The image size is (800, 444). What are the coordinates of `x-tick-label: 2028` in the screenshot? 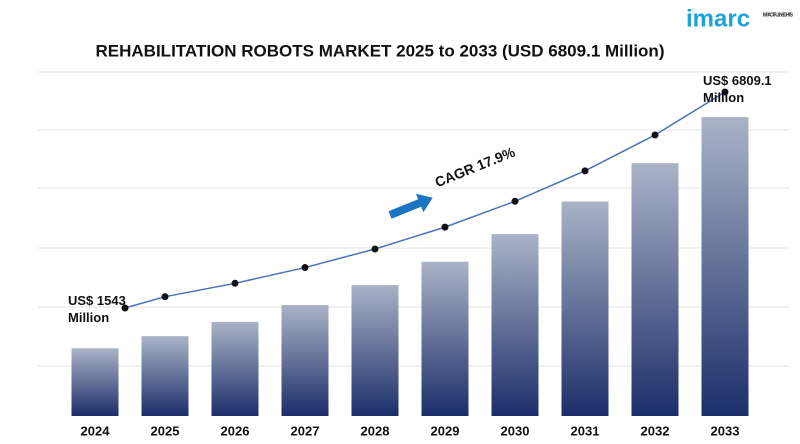 It's located at (375, 430).